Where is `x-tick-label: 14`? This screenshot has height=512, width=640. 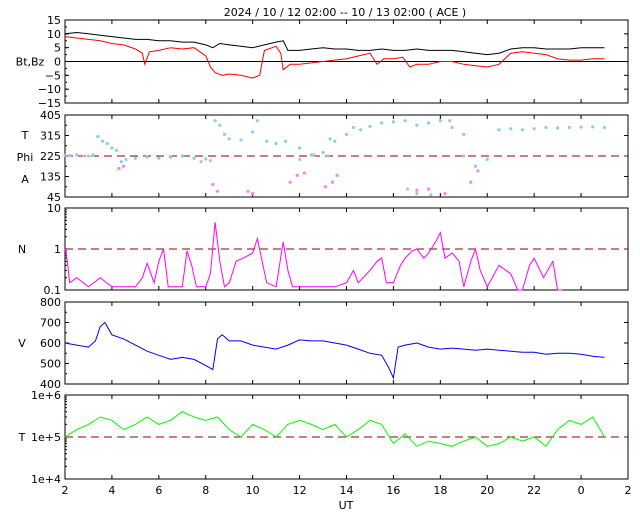 x-tick-label: 14 is located at coordinates (347, 490).